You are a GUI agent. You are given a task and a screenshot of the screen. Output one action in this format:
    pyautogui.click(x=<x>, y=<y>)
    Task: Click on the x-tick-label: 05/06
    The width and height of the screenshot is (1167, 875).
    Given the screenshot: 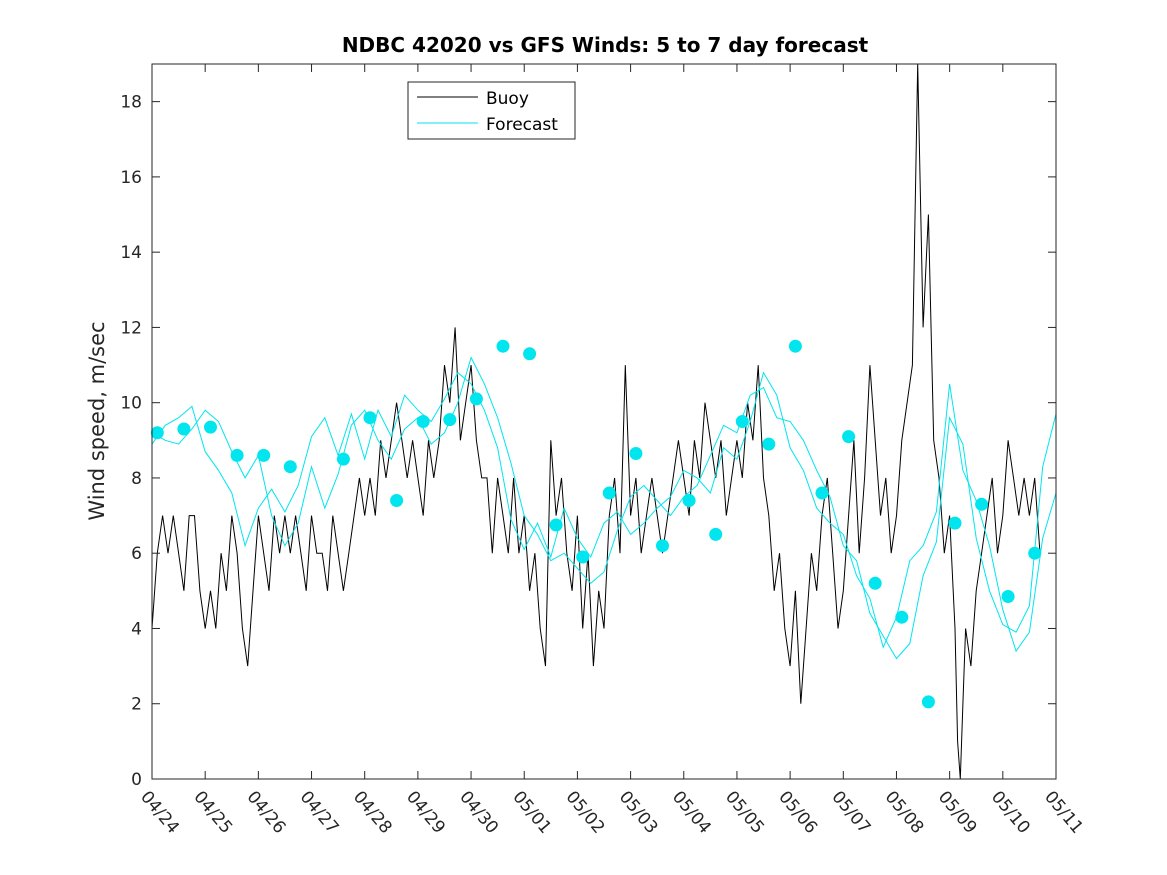 What is the action you would take?
    pyautogui.click(x=797, y=812)
    